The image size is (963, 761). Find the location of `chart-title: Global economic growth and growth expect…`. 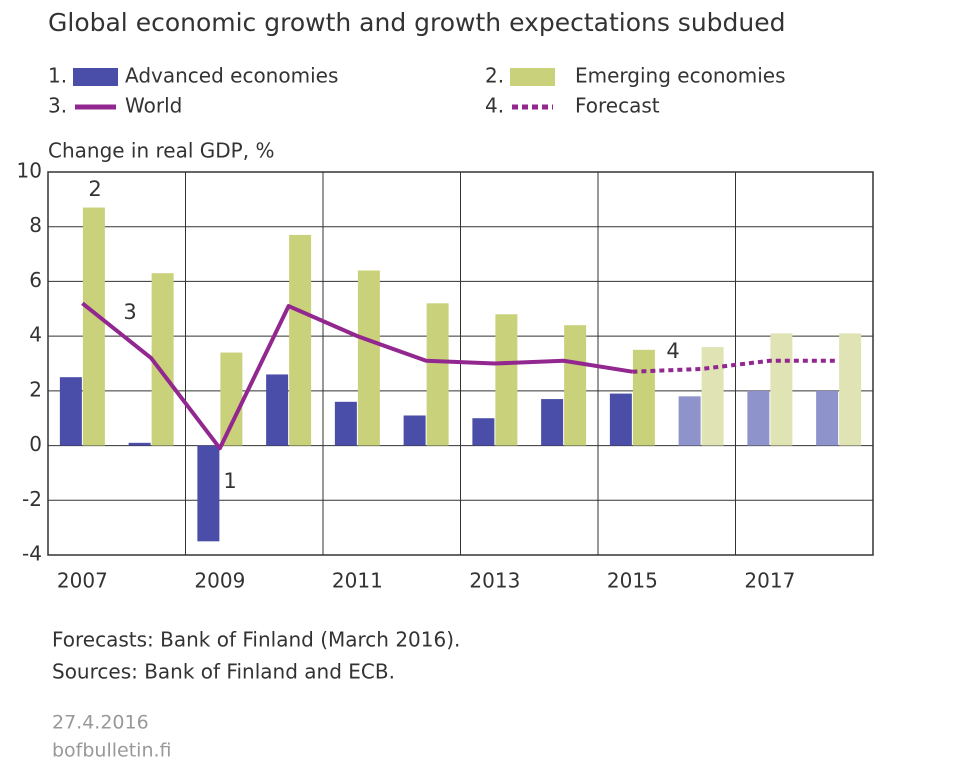

chart-title: Global economic growth and growth expect… is located at coordinates (417, 22).